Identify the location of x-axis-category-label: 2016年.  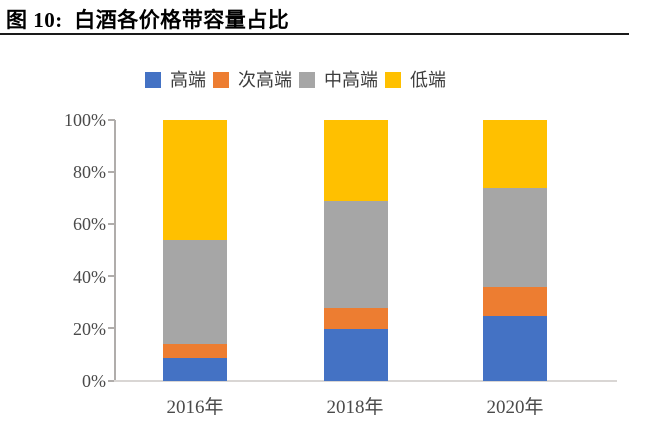
(195, 407).